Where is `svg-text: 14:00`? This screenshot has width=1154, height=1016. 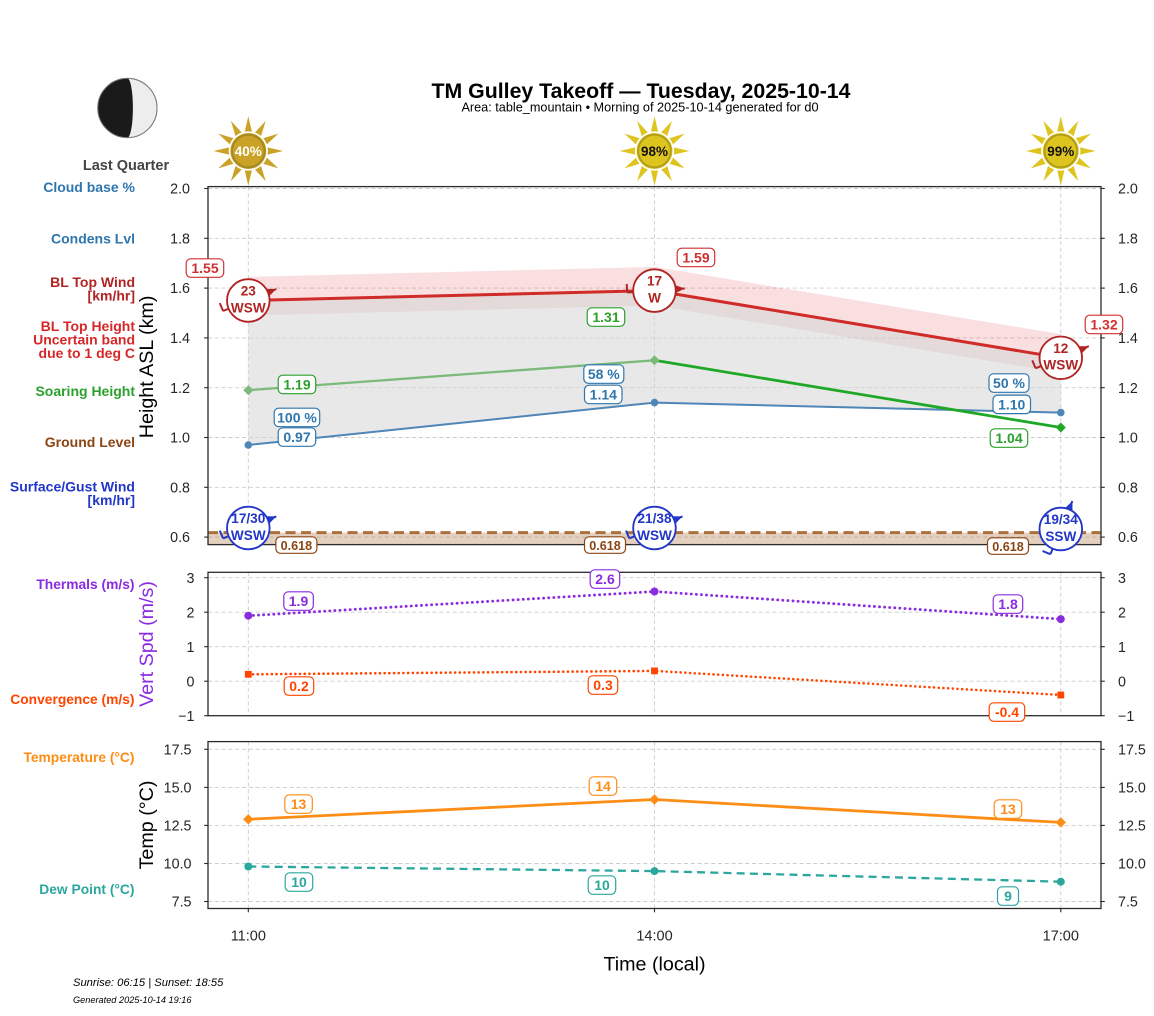 svg-text: 14:00 is located at coordinates (654, 937).